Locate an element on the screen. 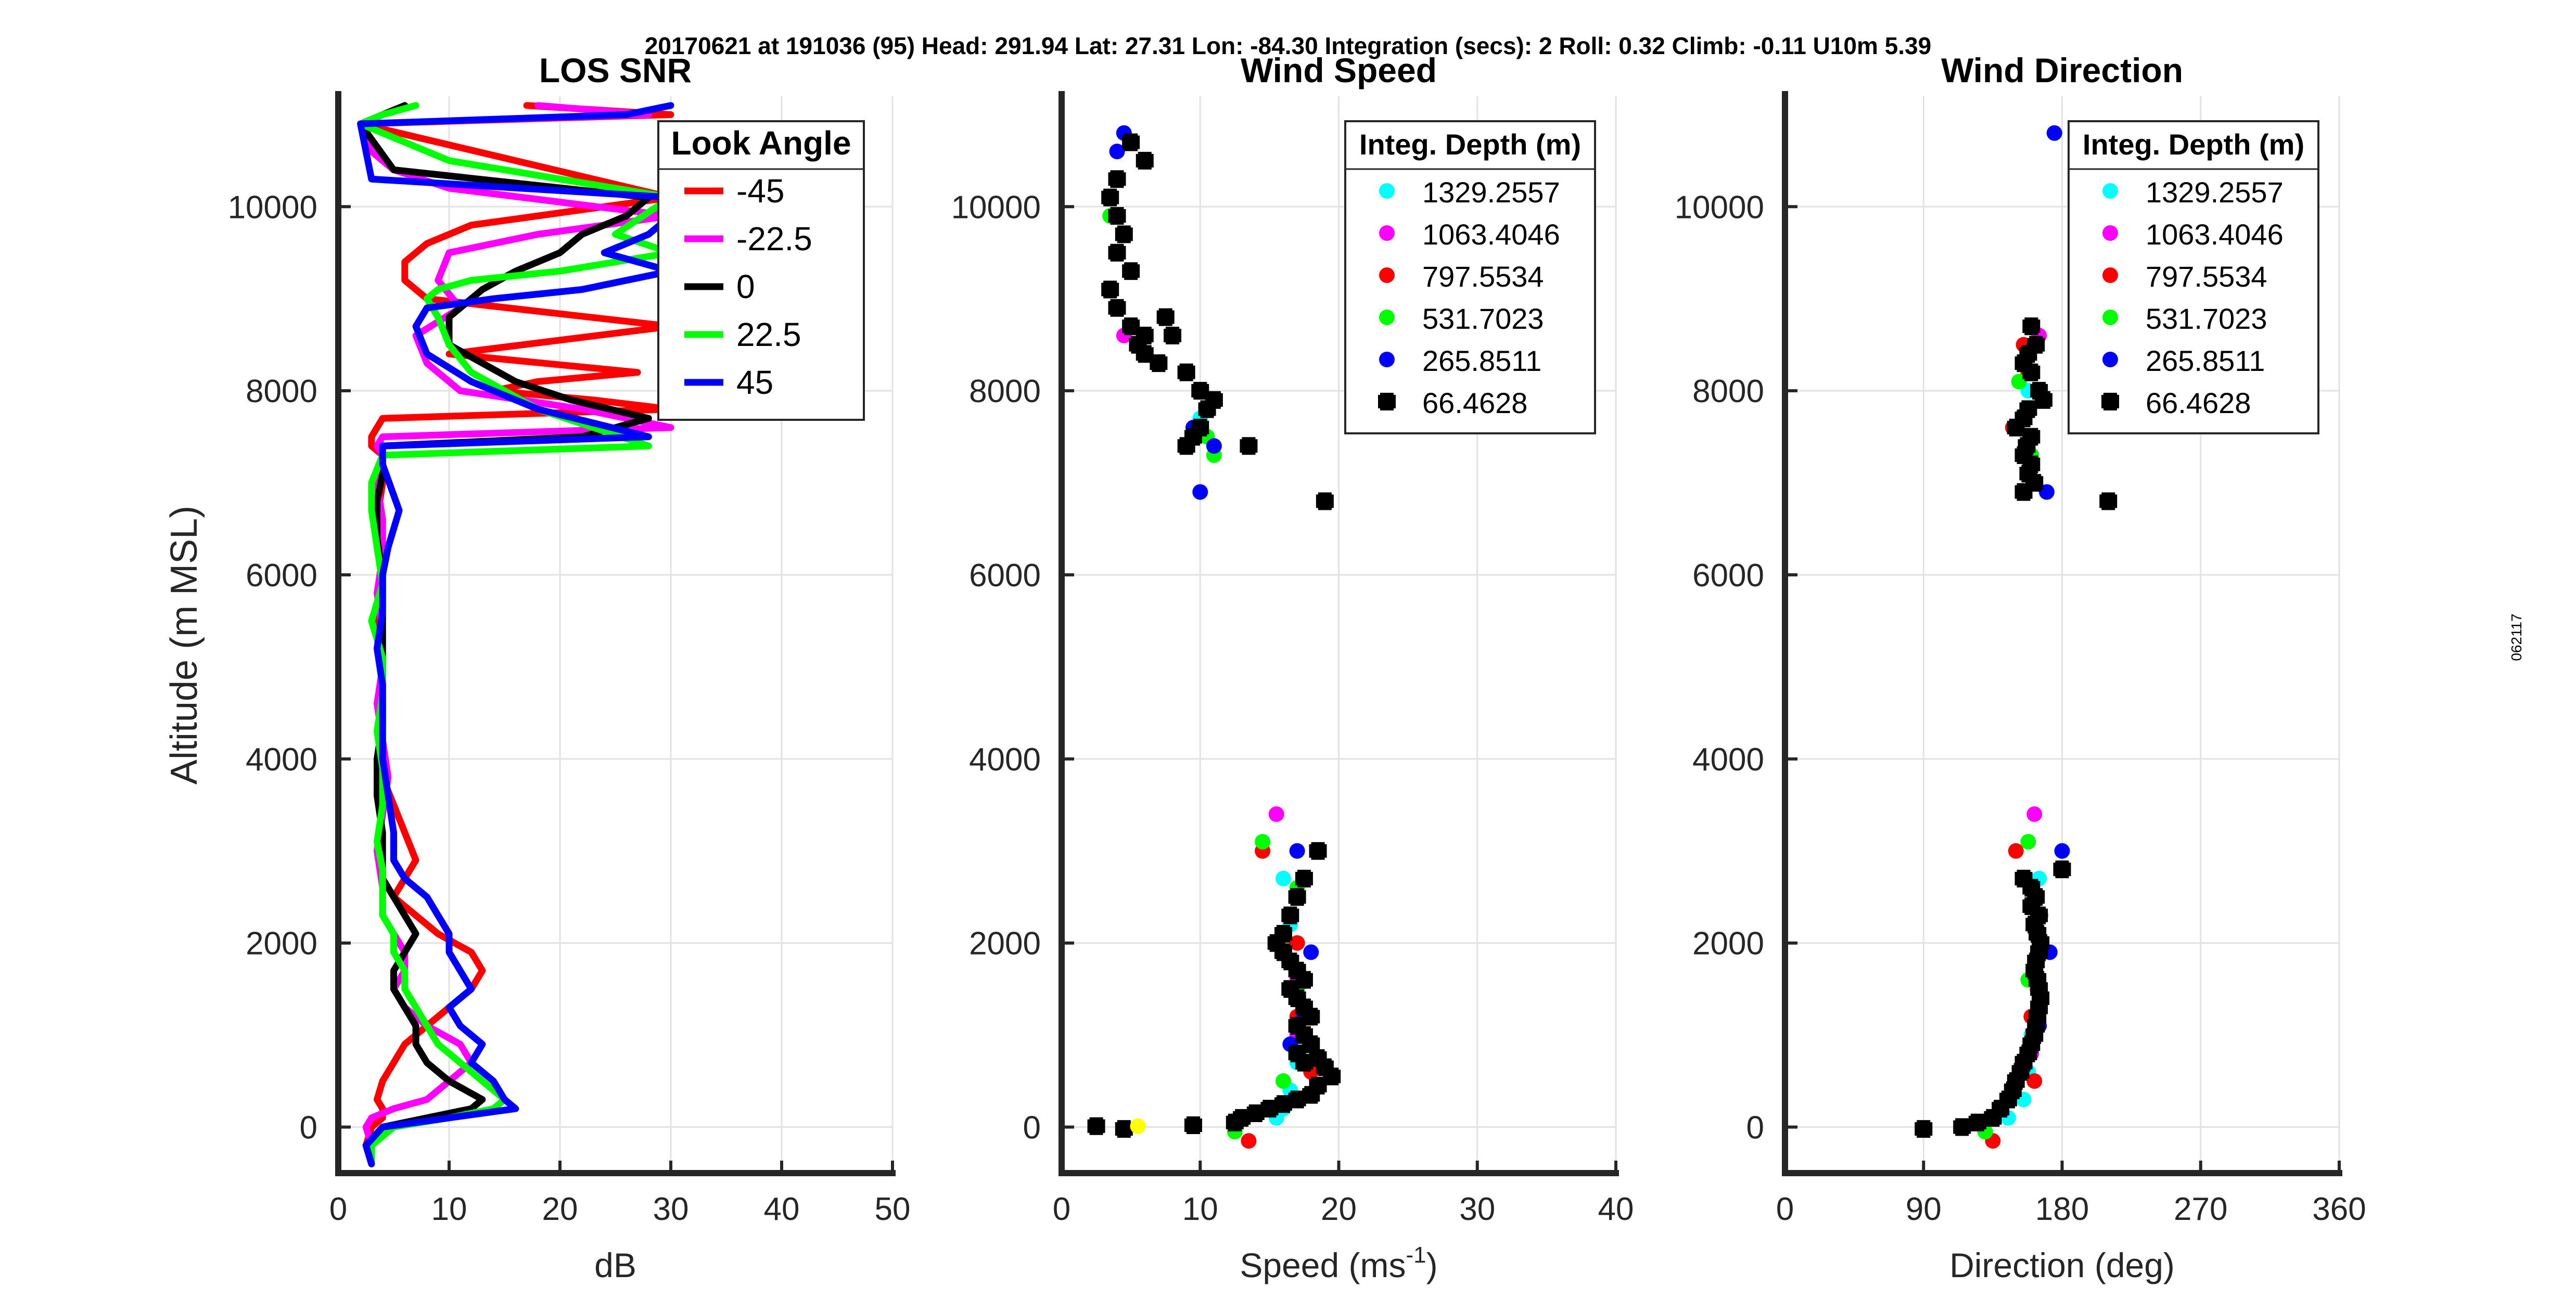 This screenshot has width=2576, height=1312. chart-title: LOS SNR is located at coordinates (615, 70).